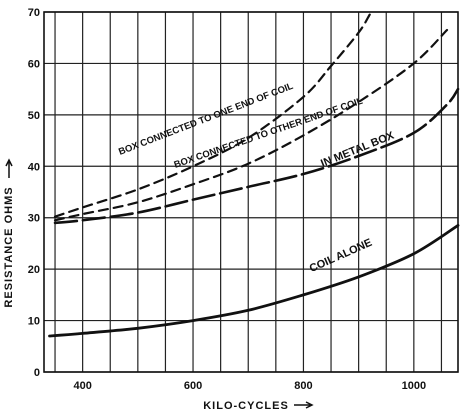 The image size is (460, 414). I want to click on y-tick-label: 0, so click(37, 373).